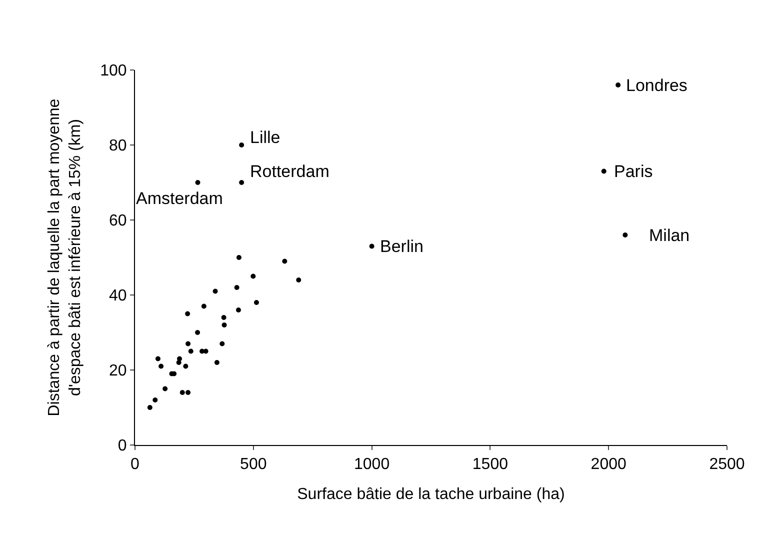  What do you see at coordinates (253, 465) in the screenshot?
I see `x-tick-label: 500` at bounding box center [253, 465].